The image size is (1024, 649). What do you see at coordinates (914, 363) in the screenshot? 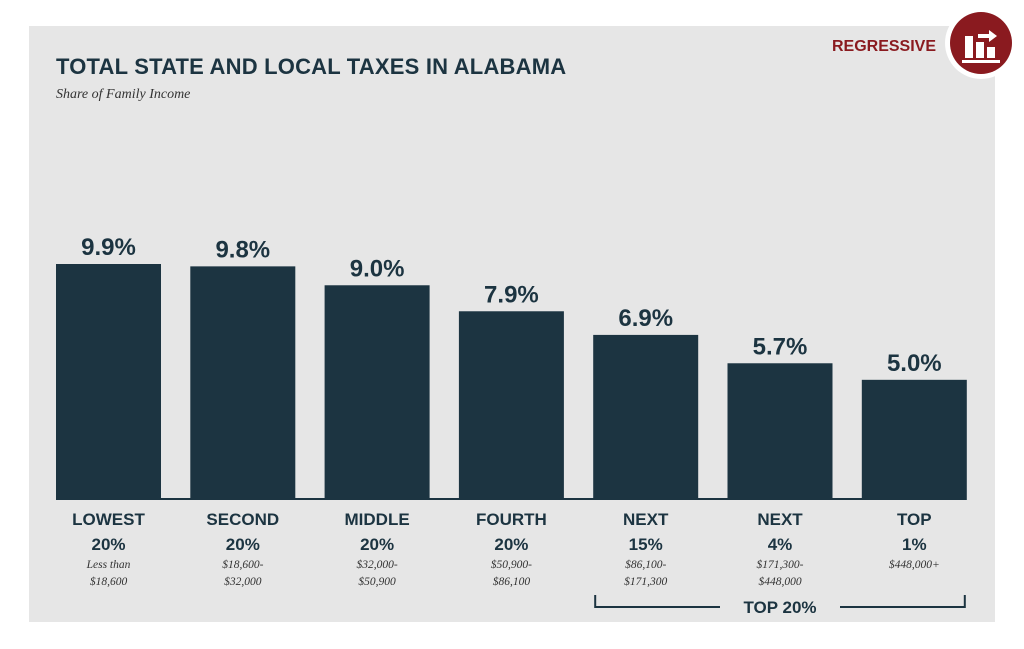
I see `bar-value-label-6: 5.0%` at bounding box center [914, 363].